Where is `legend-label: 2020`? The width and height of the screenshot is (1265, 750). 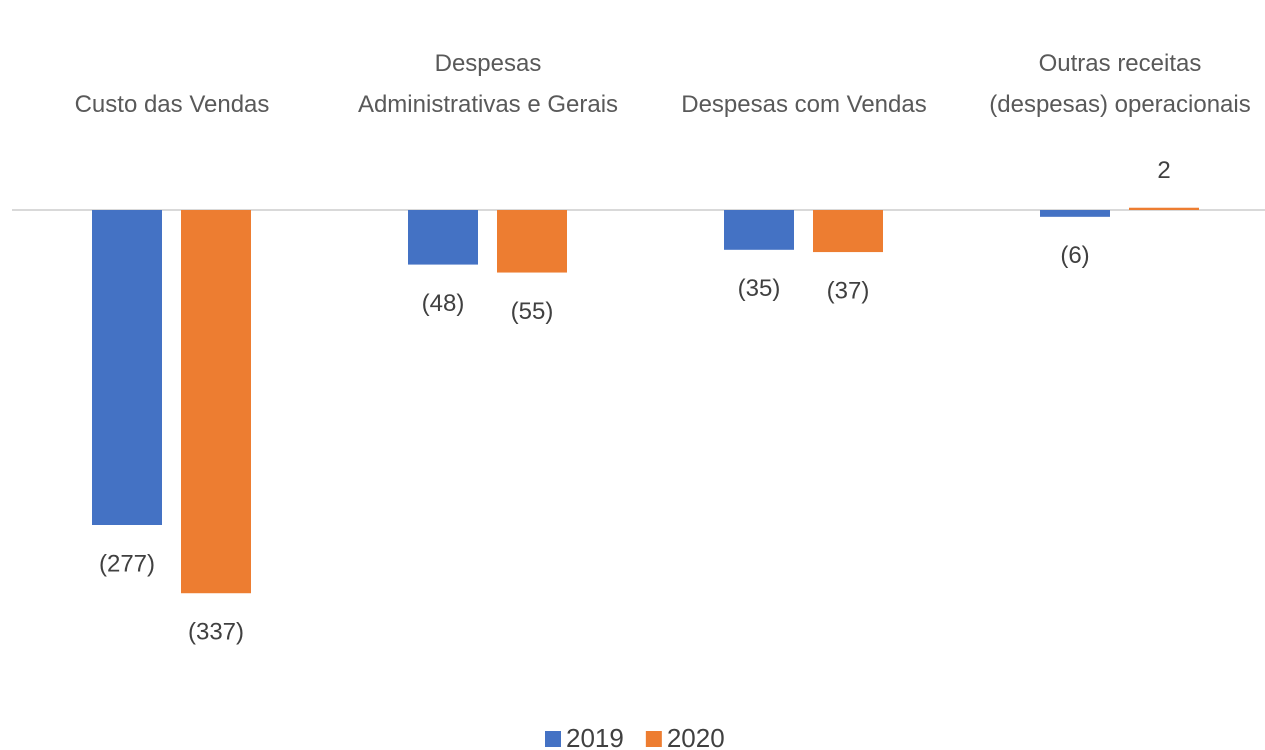 legend-label: 2020 is located at coordinates (696, 736).